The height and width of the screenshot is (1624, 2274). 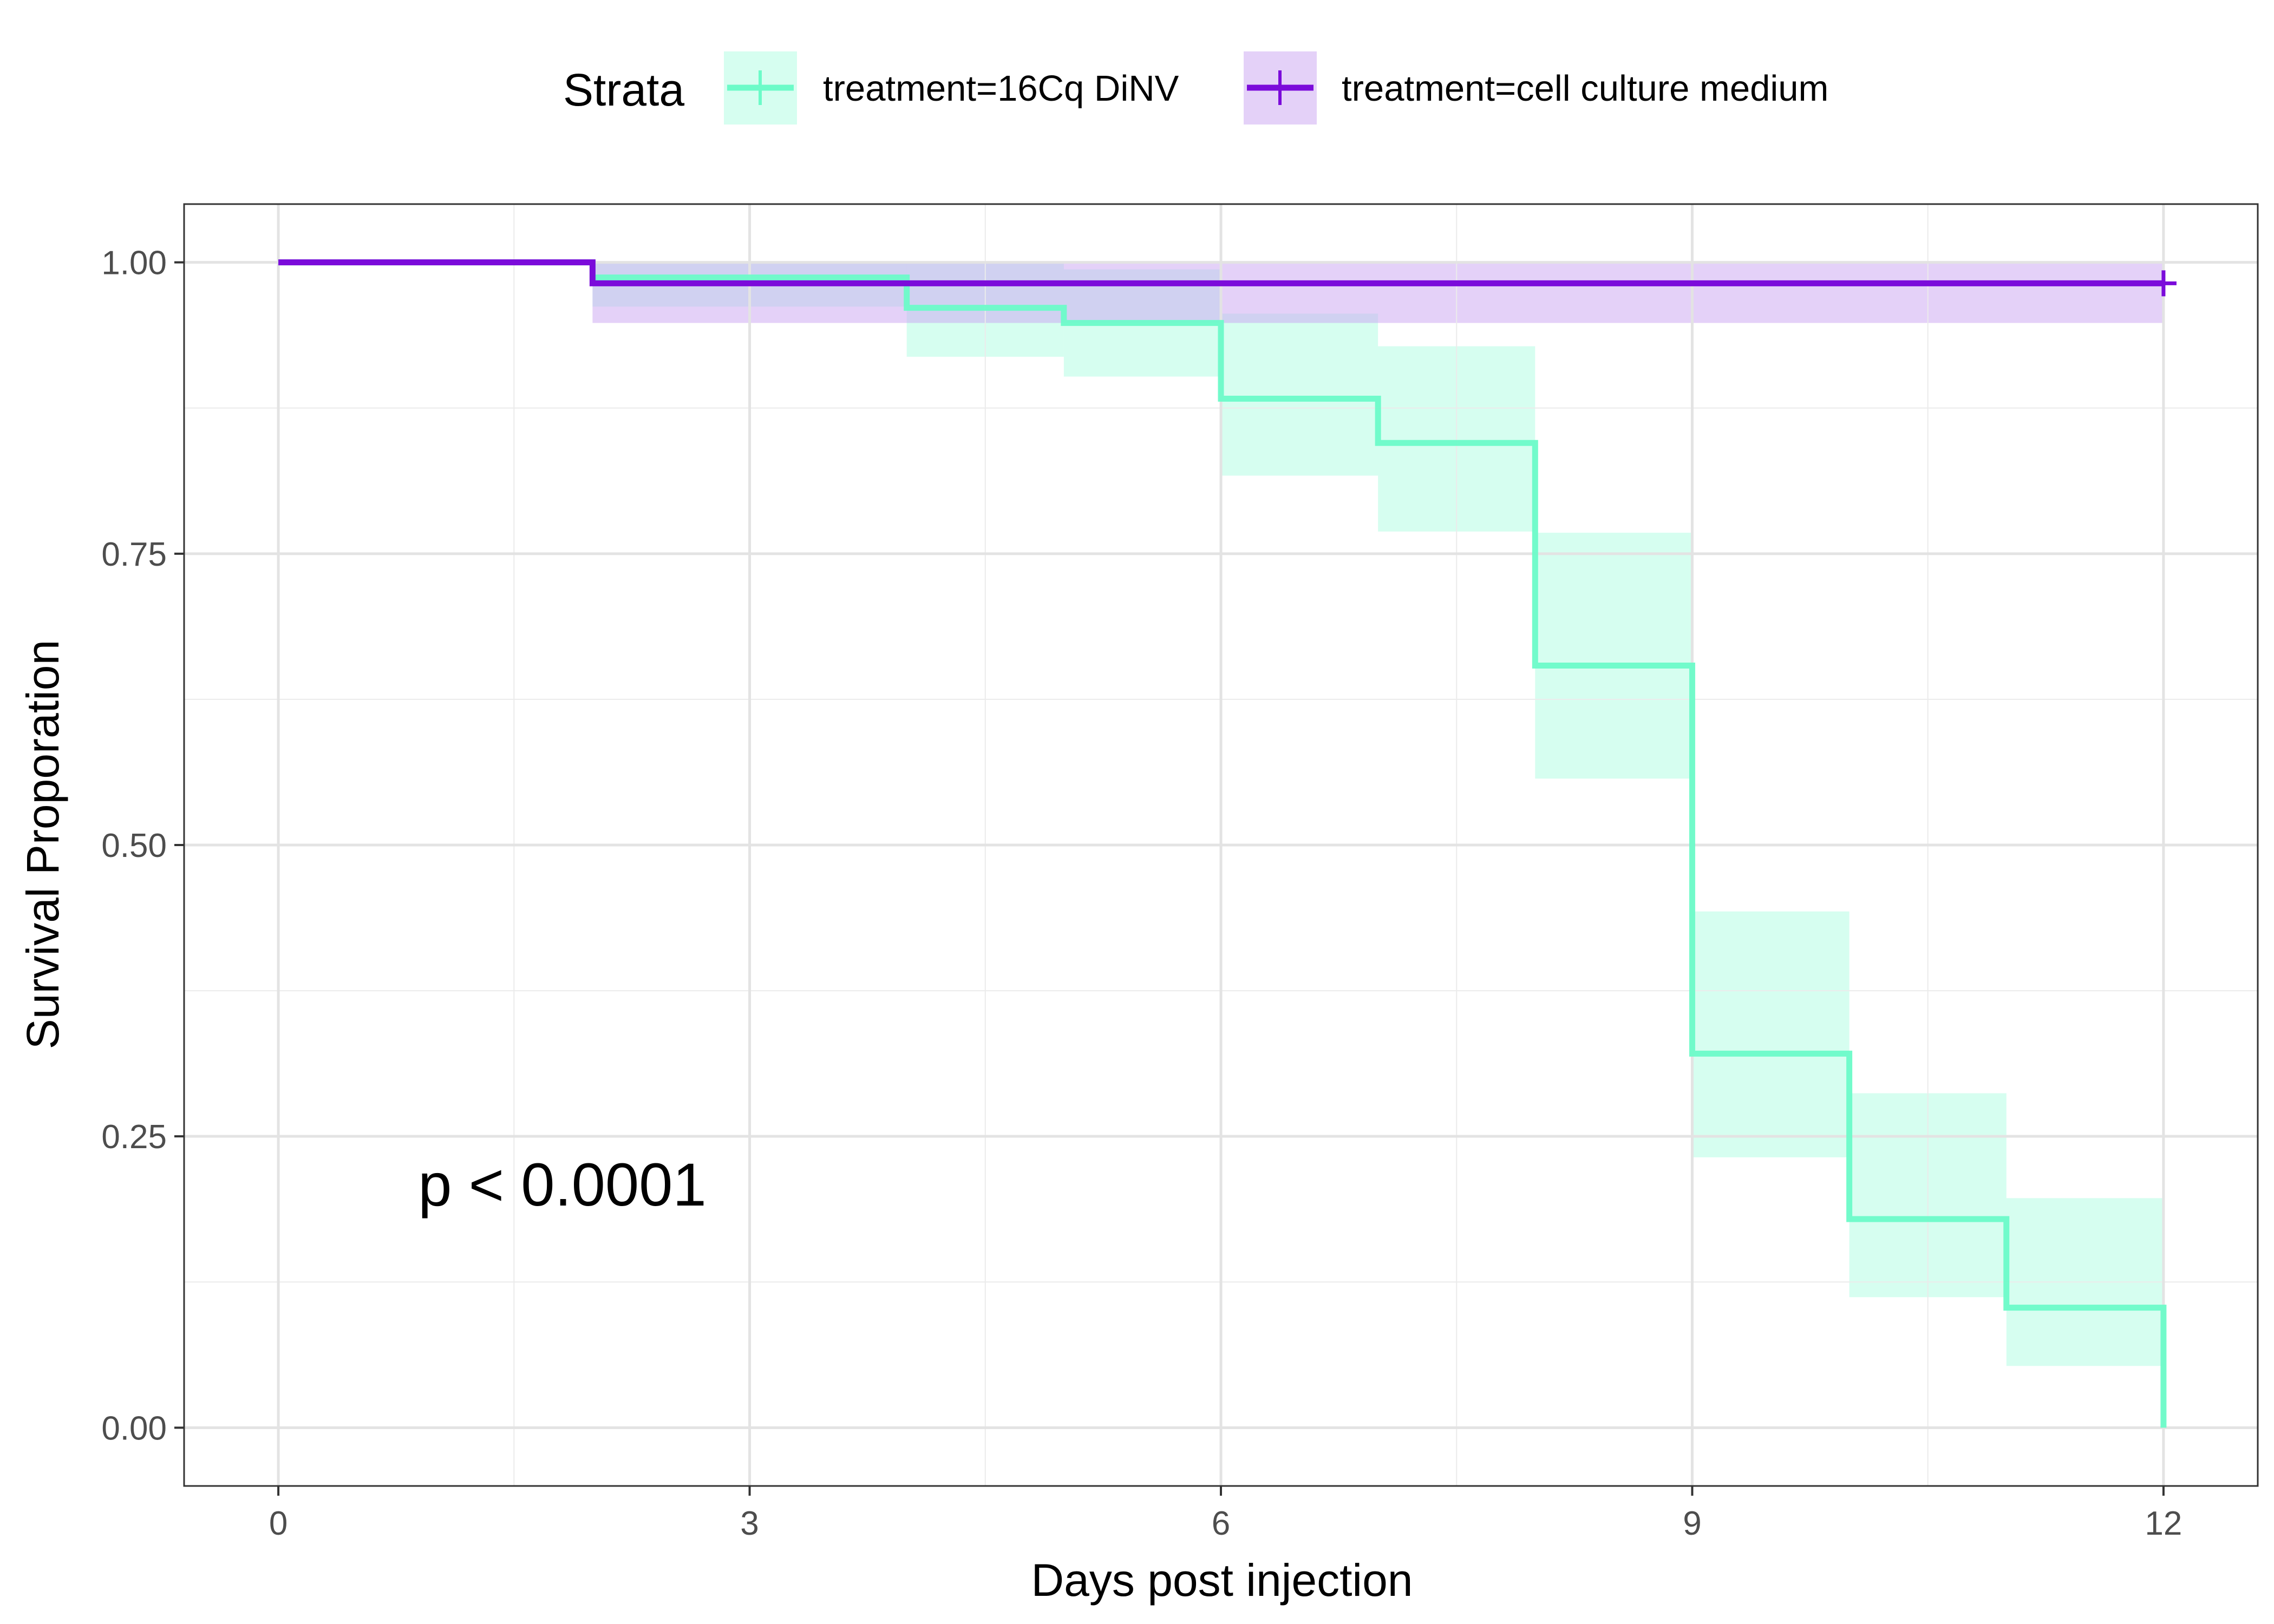 I want to click on x-tick-label: 0, so click(x=278, y=1523).